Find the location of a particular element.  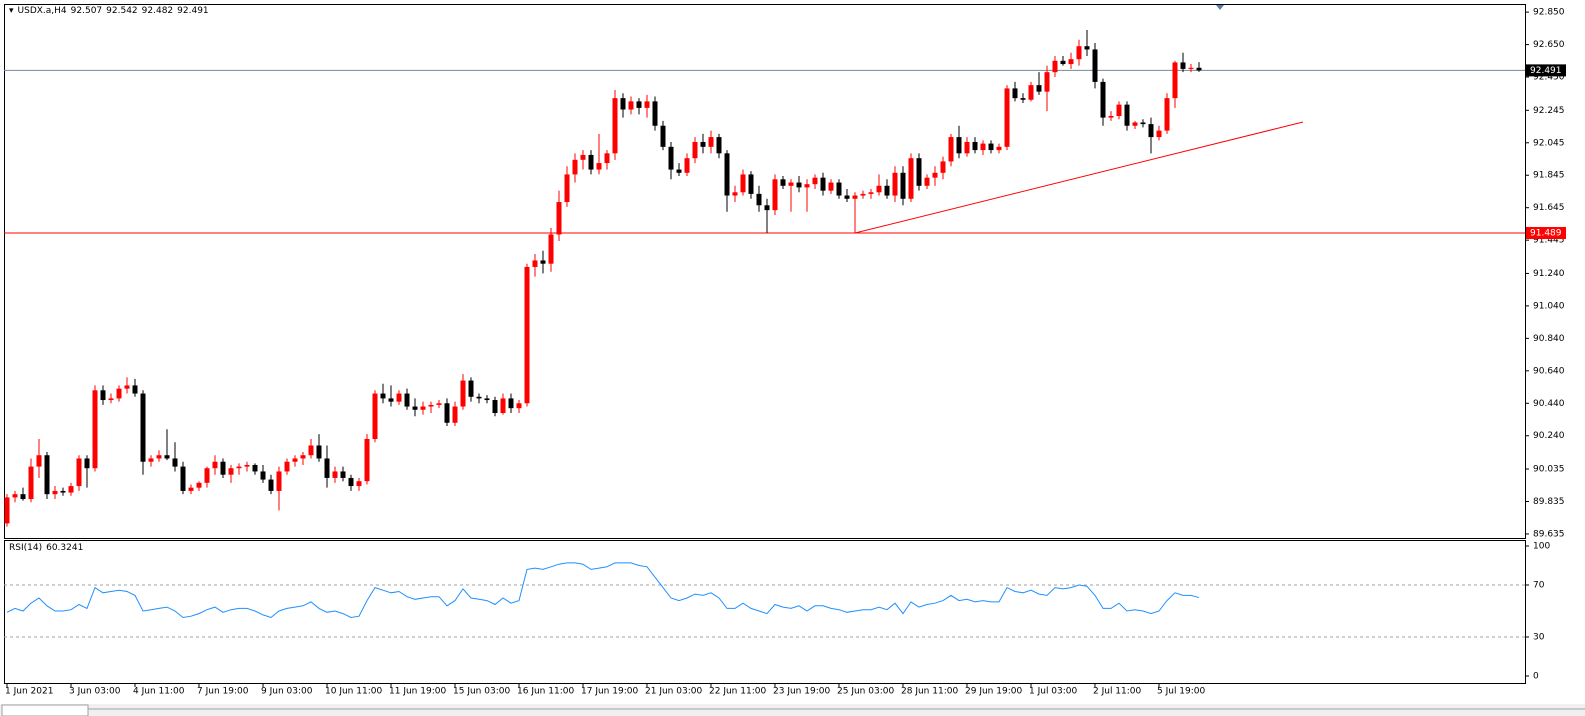

x-tick-label: 15 Jun 03:00 is located at coordinates (481, 692).